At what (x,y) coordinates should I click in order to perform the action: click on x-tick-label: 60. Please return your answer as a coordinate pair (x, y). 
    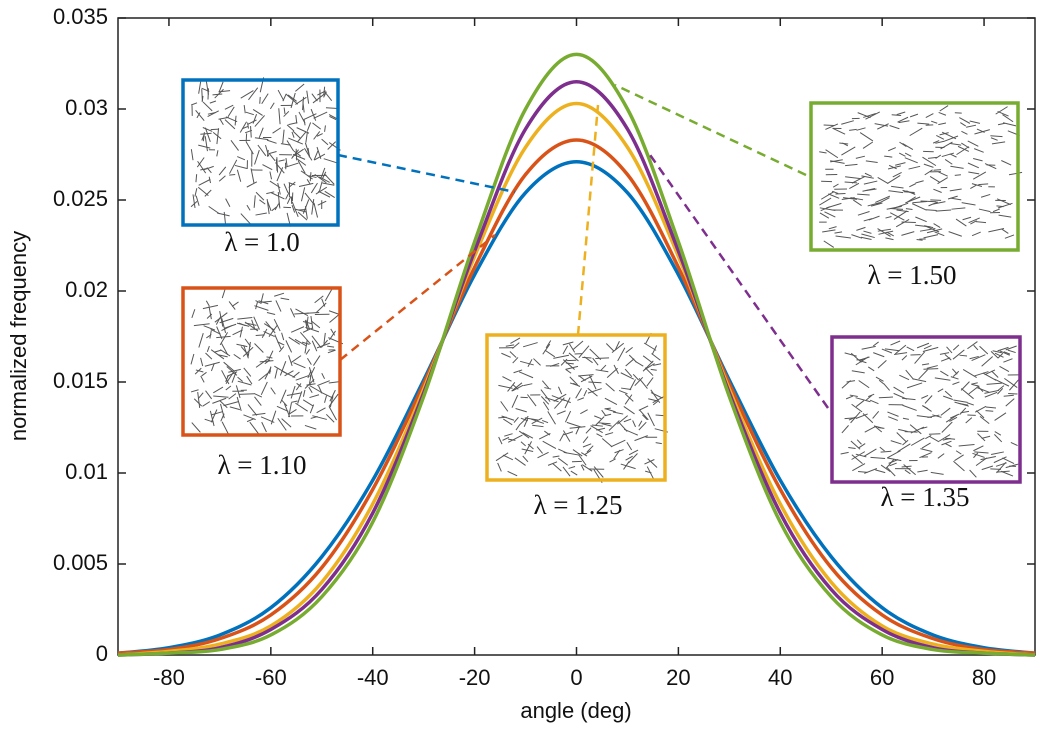
    Looking at the image, I should click on (882, 677).